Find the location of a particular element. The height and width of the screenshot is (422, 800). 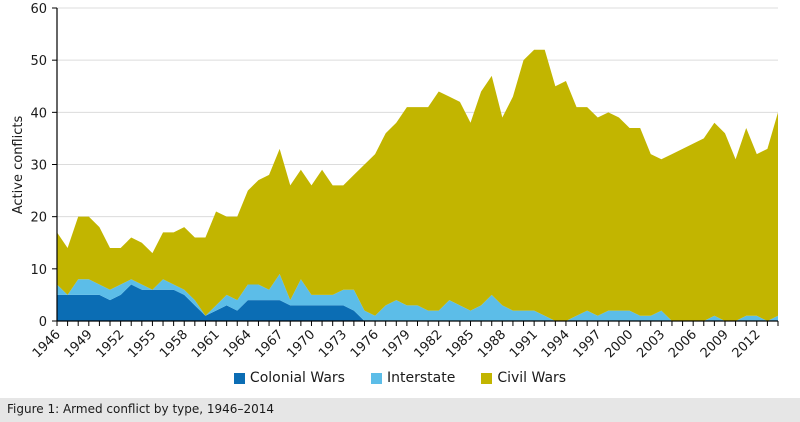

x-tick-label: 2009 is located at coordinates (715, 344).